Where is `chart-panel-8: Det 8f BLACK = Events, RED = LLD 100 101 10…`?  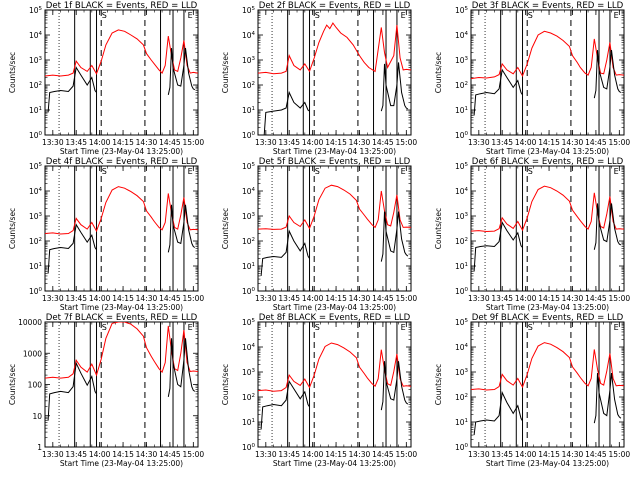
chart-panel-8: Det 8f BLACK = Events, RED = LLD 100 101 10… is located at coordinates (319, 390).